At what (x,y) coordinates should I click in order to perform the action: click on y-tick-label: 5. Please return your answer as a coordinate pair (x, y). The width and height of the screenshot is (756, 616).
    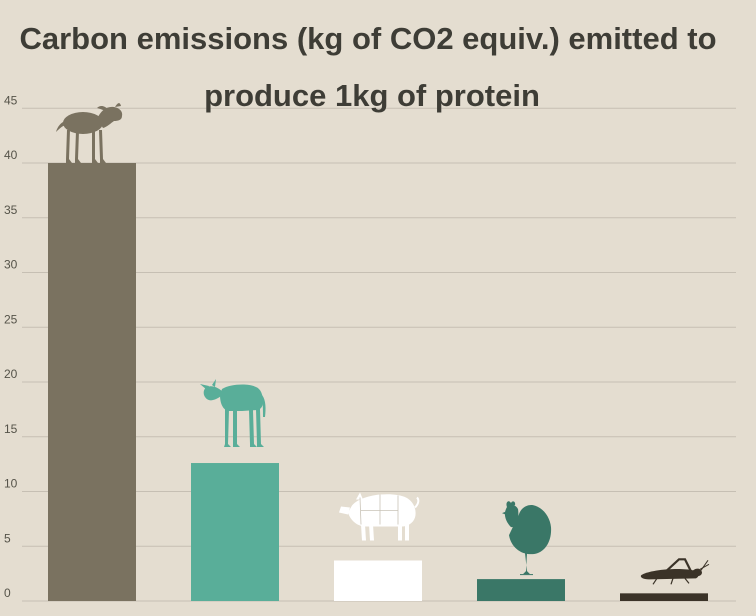
    Looking at the image, I should click on (7, 538).